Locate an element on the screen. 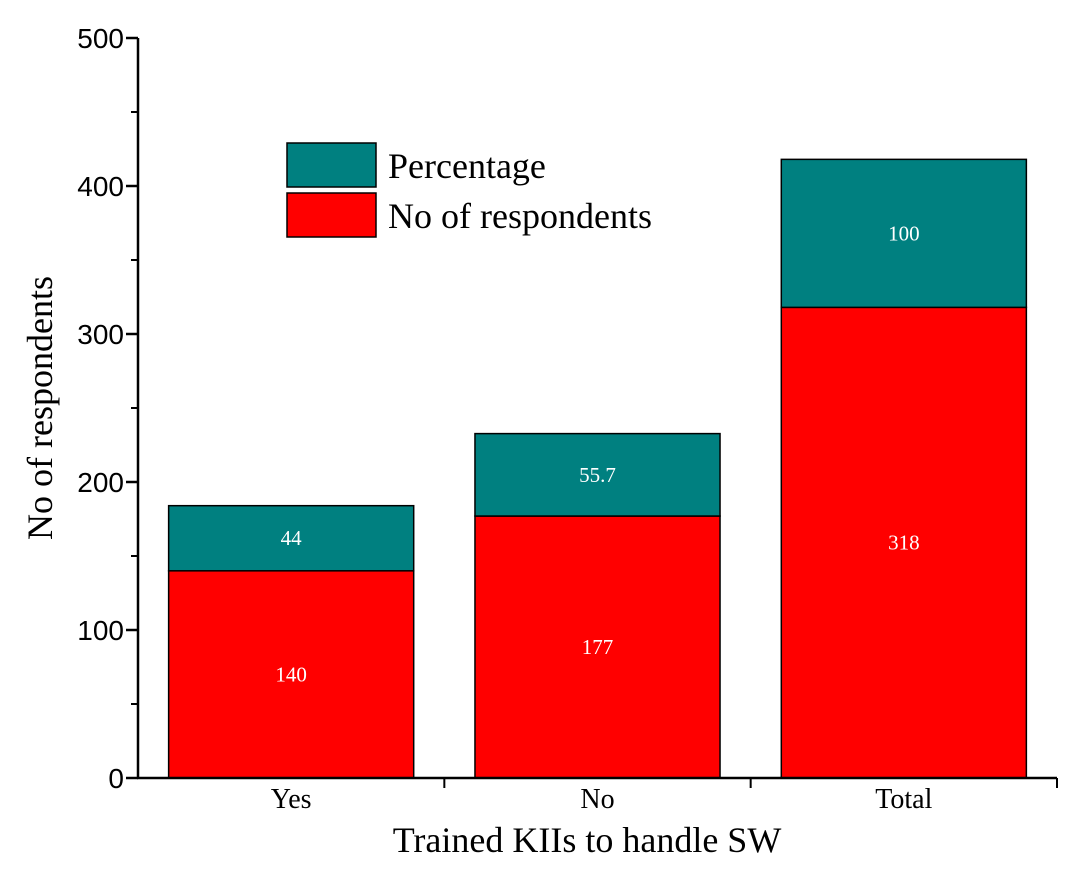 This screenshot has height=875, width=1092. y-axis-title: No of respondents is located at coordinates (40, 408).